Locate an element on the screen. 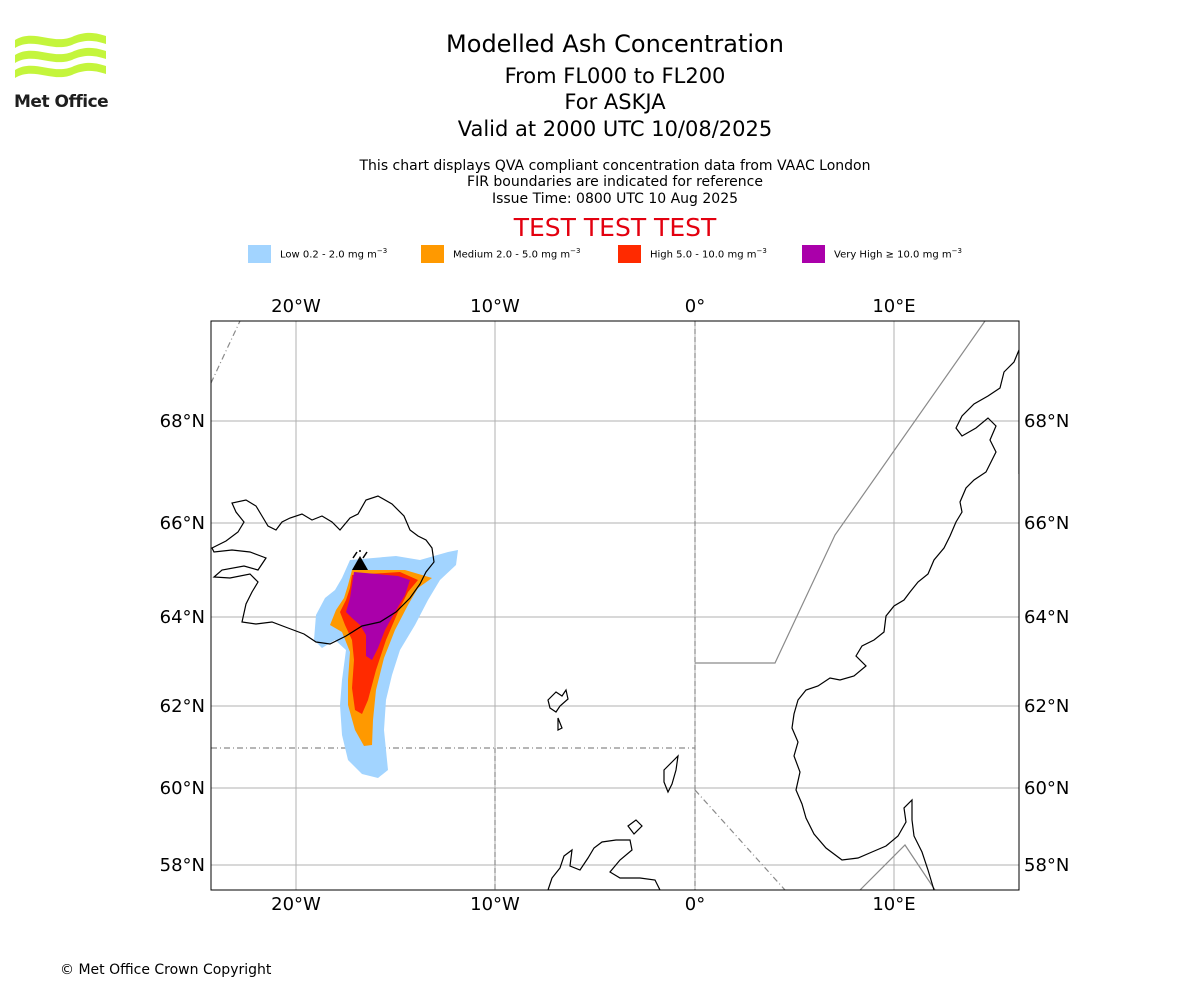  lat-label-right-64n: 64°N is located at coordinates (1046, 617).